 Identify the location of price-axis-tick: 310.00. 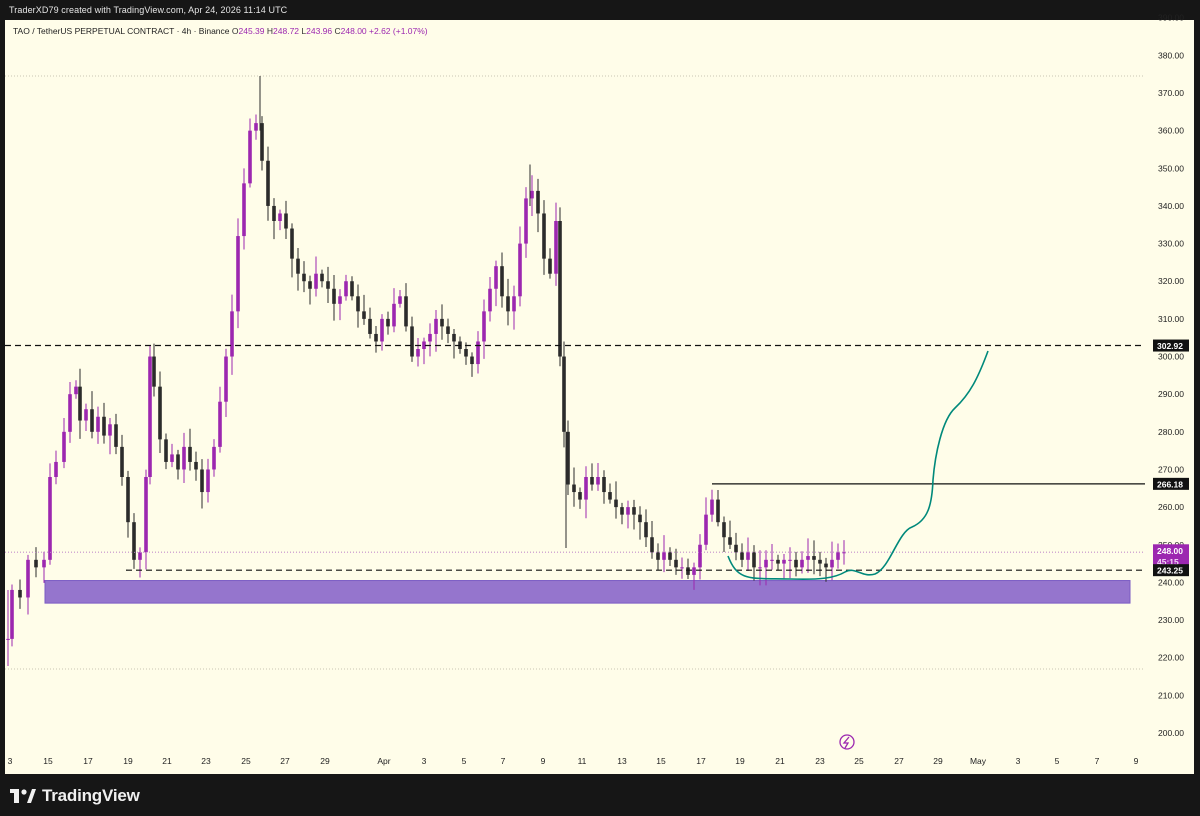
(1171, 319).